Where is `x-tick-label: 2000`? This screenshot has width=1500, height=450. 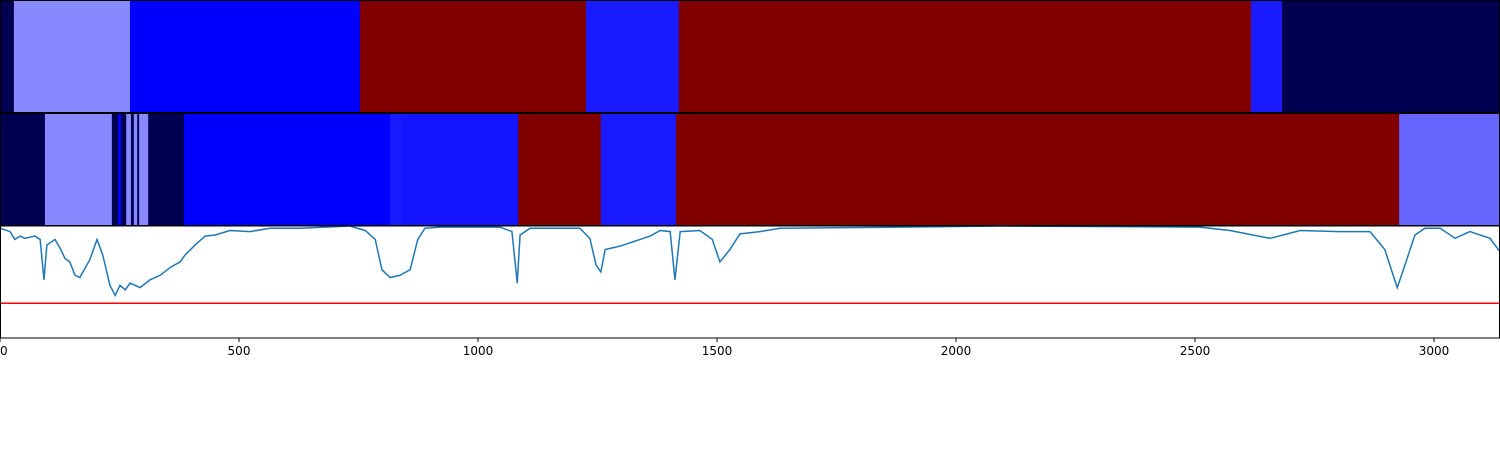
x-tick-label: 2000 is located at coordinates (956, 351).